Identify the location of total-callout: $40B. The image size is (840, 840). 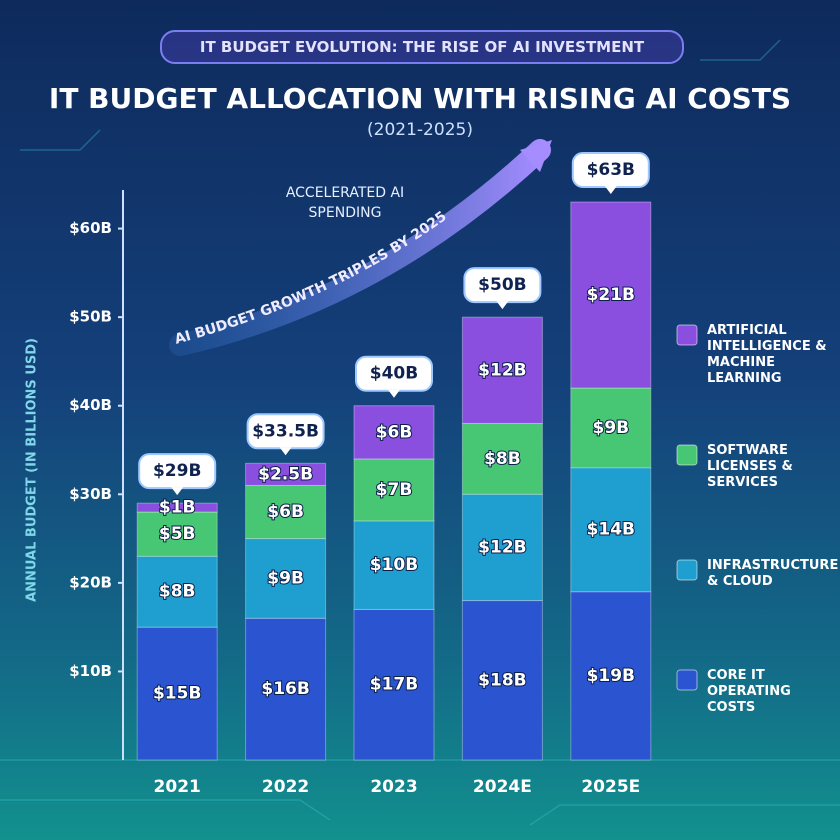
(394, 376).